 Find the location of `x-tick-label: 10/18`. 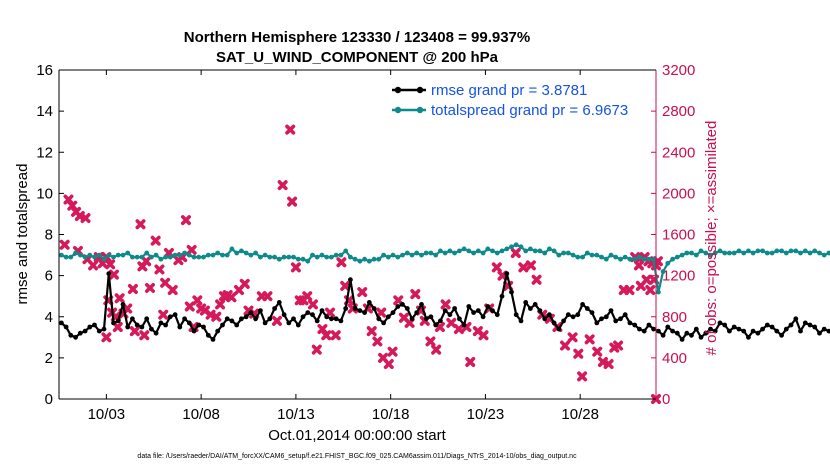

x-tick-label: 10/18 is located at coordinates (391, 414).